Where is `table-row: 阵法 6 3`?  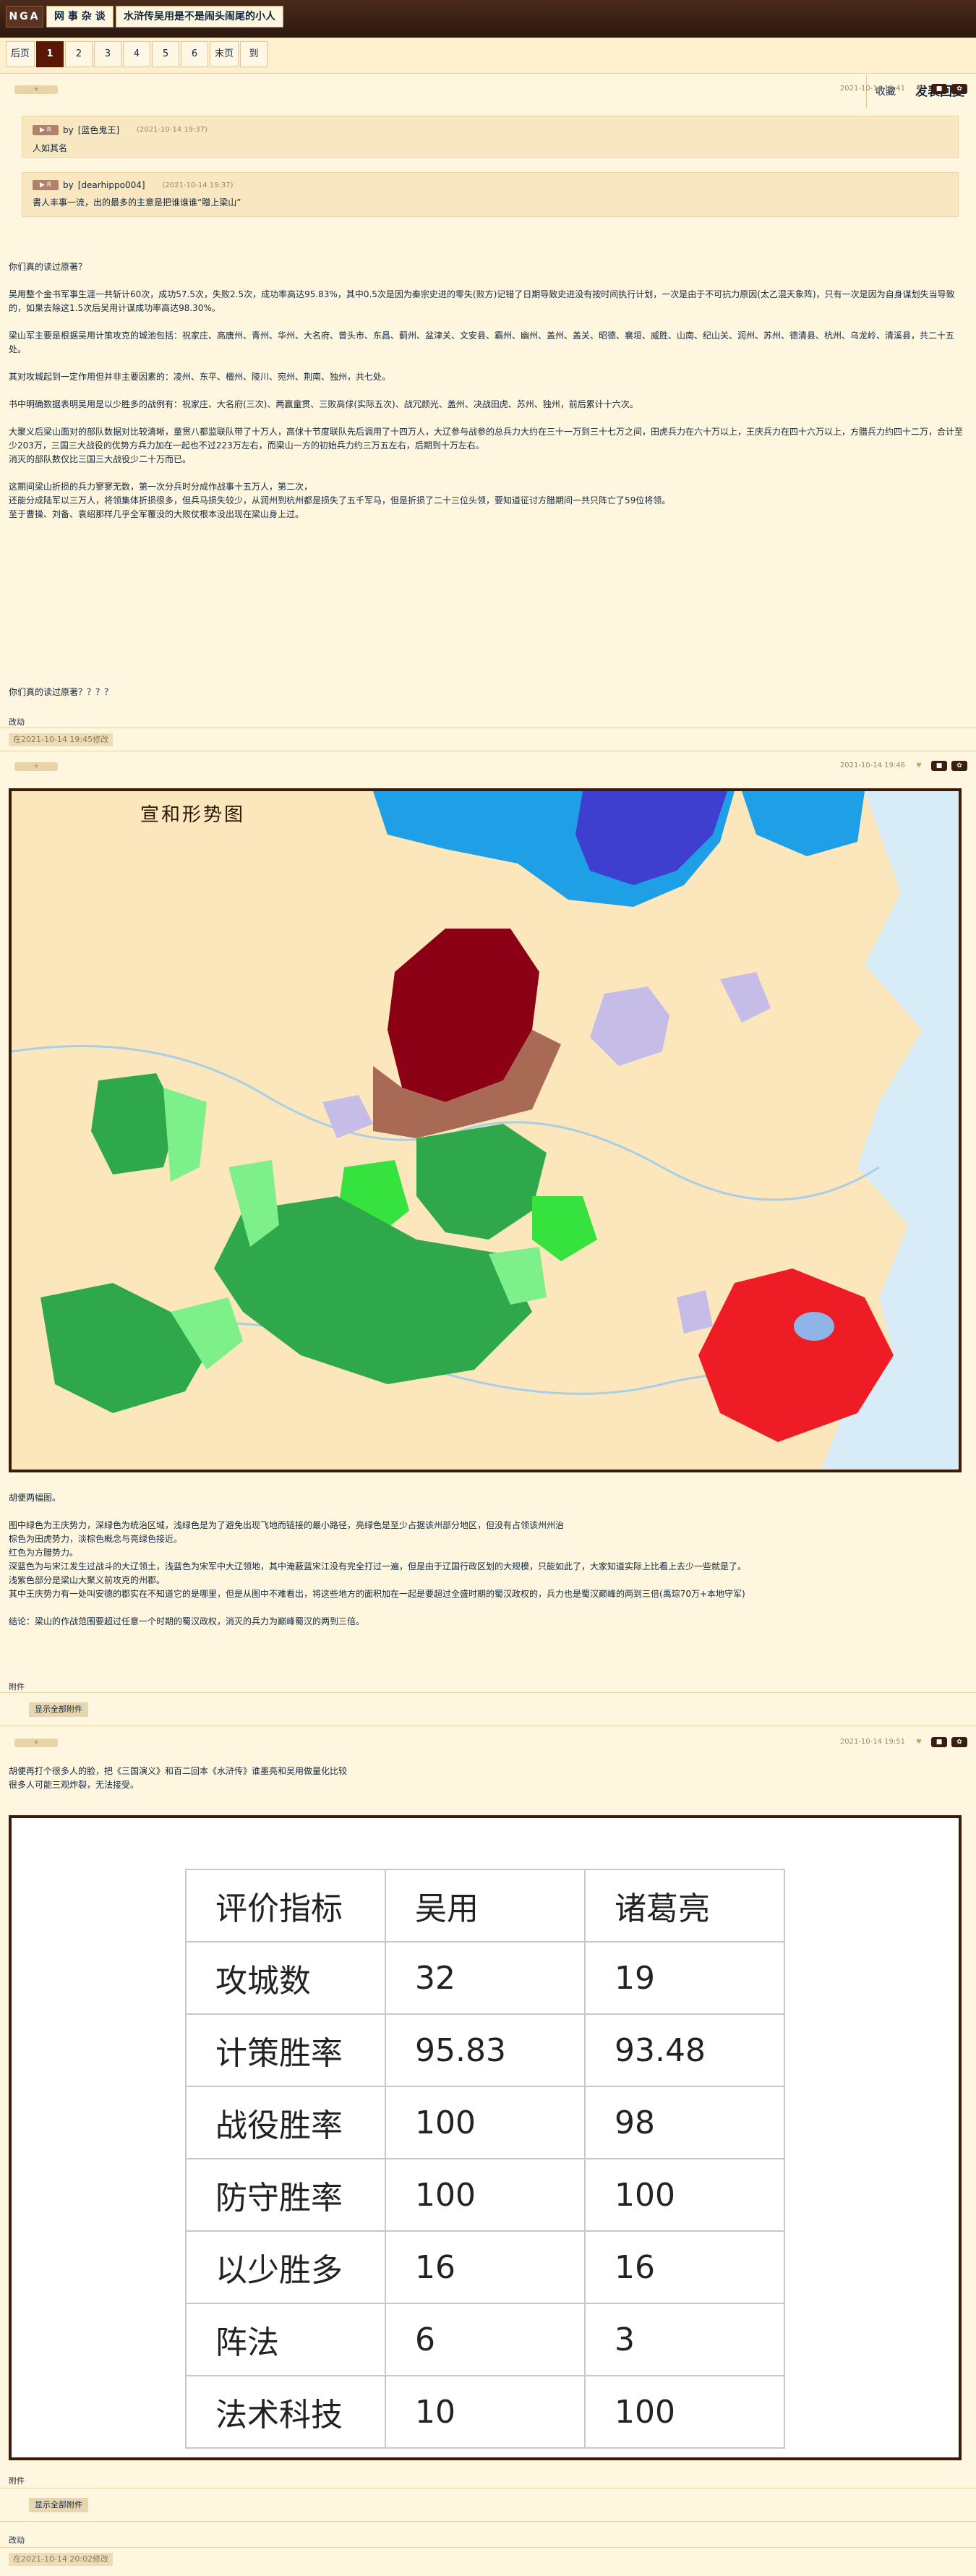
table-row: 阵法 6 3 is located at coordinates (485, 2339).